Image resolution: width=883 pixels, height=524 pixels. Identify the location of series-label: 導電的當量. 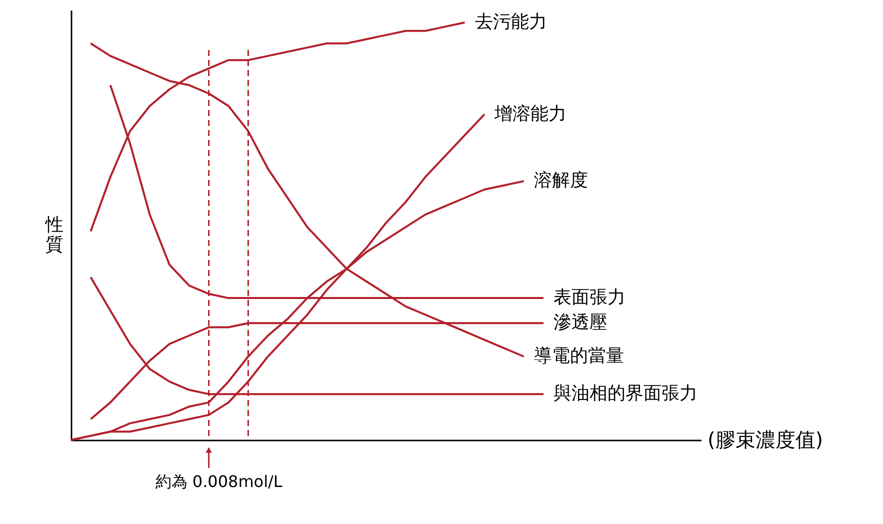
(579, 356).